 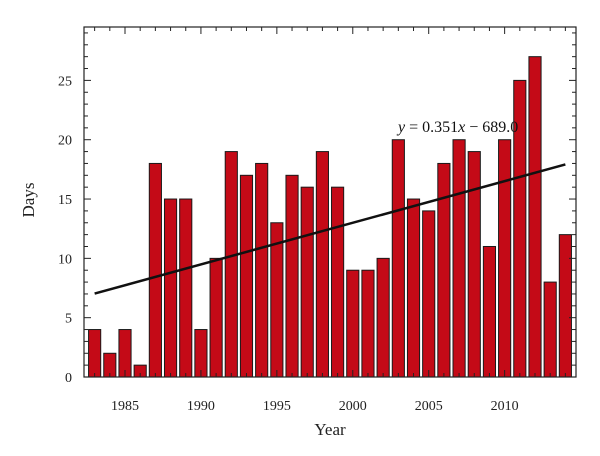 I want to click on x-axis-title: Year, so click(x=330, y=429).